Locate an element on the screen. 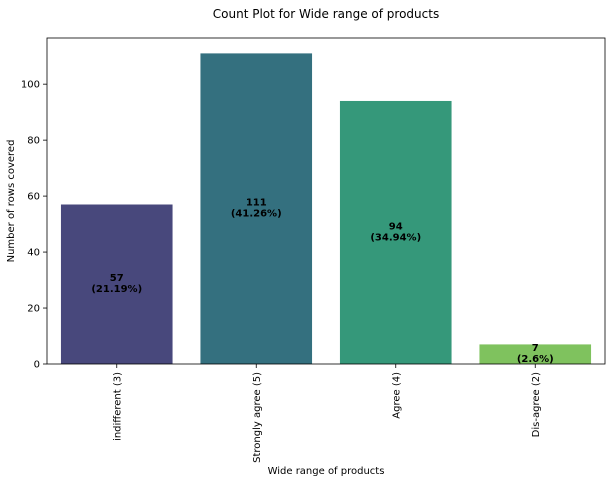 This screenshot has height=483, width=612. y-axis-label: Number of rows covered is located at coordinates (11, 201).